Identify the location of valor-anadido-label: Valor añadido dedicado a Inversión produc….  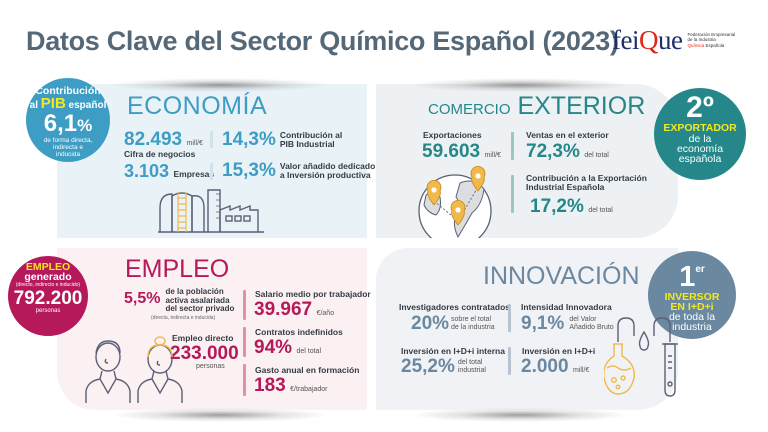
(327, 171).